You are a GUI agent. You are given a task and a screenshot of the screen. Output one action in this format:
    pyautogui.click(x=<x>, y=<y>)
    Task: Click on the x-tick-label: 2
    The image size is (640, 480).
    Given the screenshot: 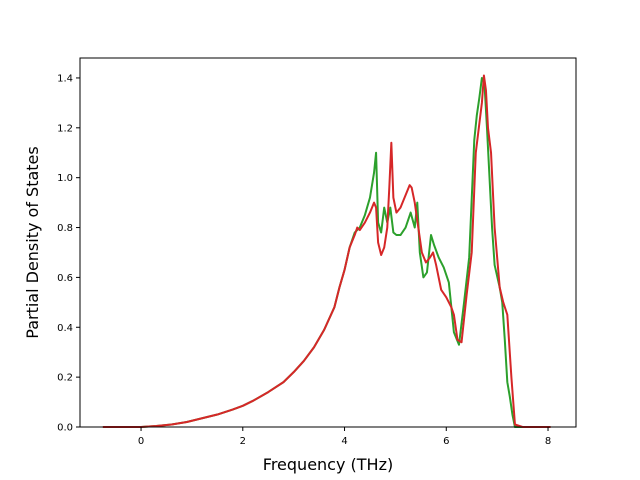 What is the action you would take?
    pyautogui.click(x=243, y=441)
    